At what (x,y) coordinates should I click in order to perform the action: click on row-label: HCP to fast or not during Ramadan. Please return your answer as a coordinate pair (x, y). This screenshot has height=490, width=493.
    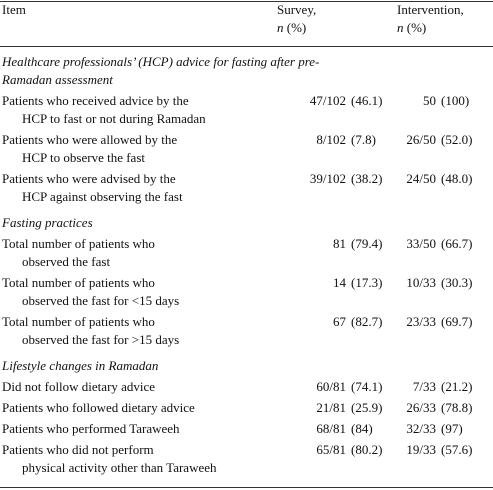
    Looking at the image, I should click on (114, 118).